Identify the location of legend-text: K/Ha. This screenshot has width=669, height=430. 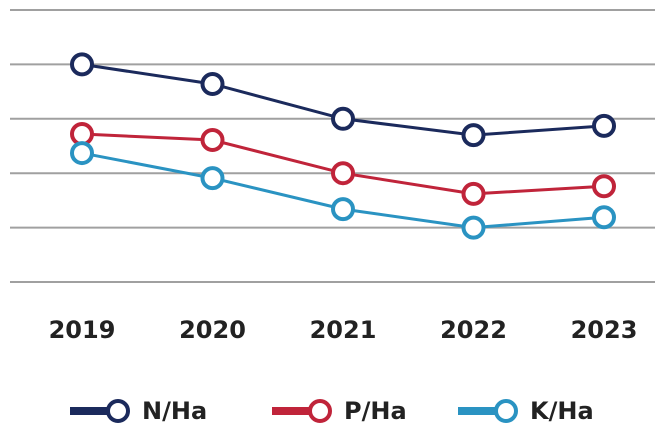
(562, 411).